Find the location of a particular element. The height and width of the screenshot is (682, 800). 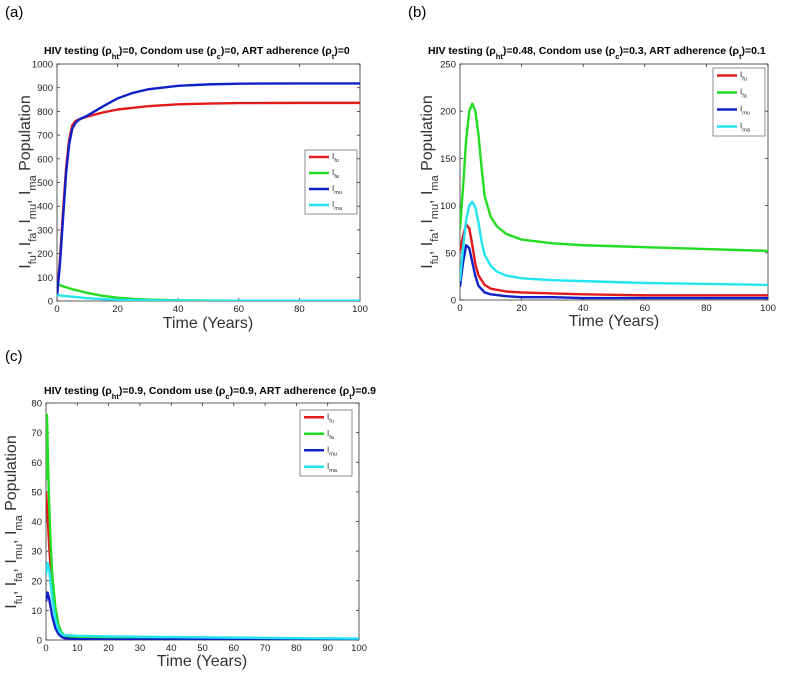

y-tick-label: 400 is located at coordinates (45, 207).